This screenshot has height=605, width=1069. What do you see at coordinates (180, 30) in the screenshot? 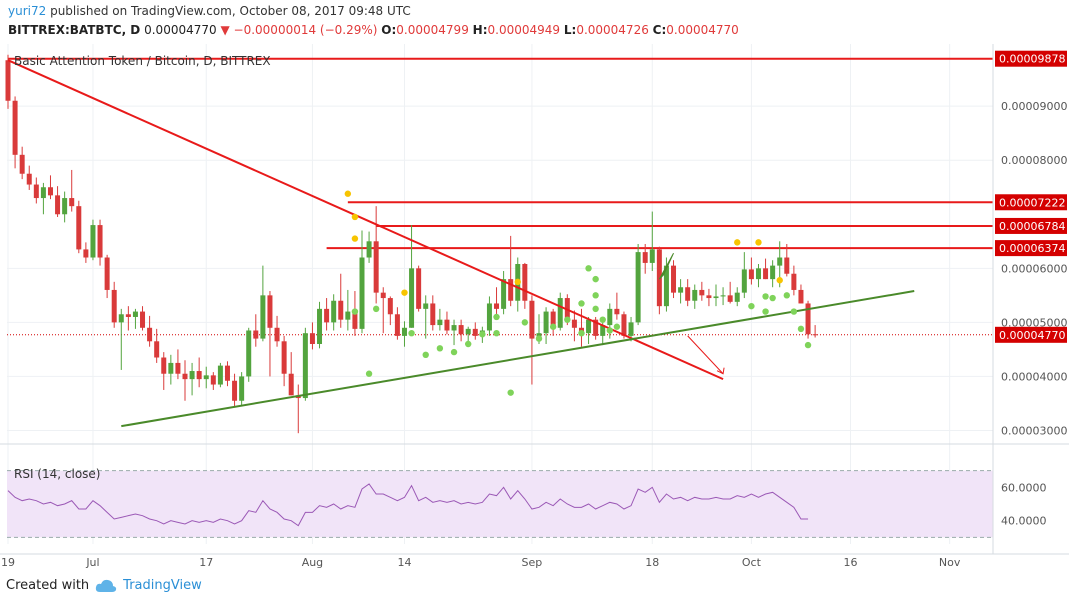
I see `last-price: 0.00004770` at bounding box center [180, 30].